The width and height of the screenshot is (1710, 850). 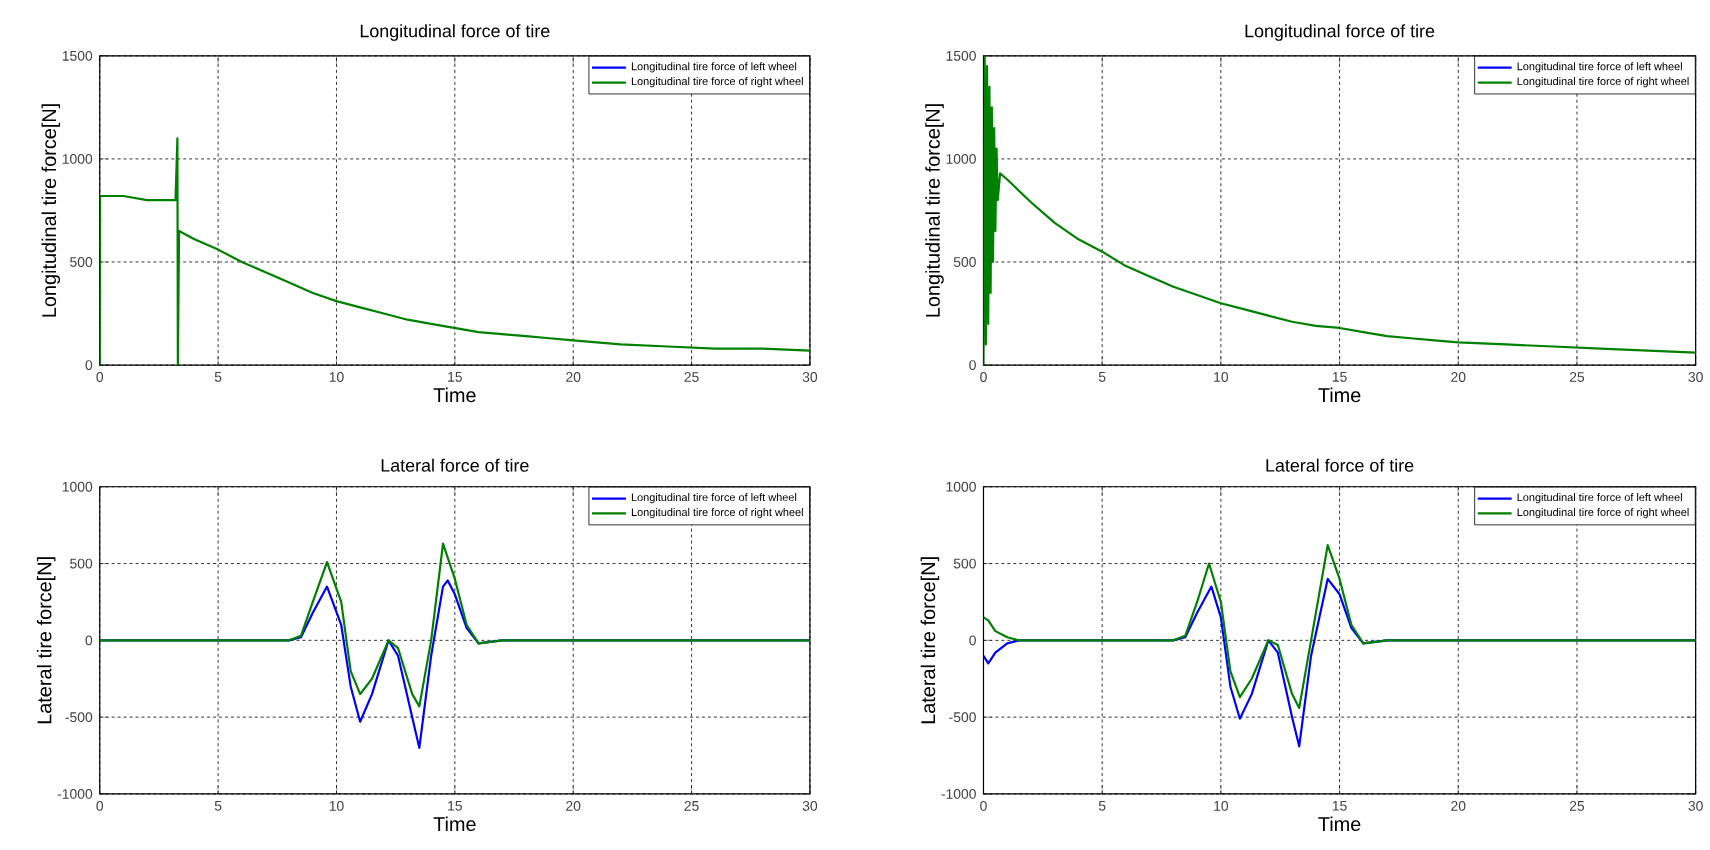 What do you see at coordinates (1339, 627) in the screenshot?
I see `line-series` at bounding box center [1339, 627].